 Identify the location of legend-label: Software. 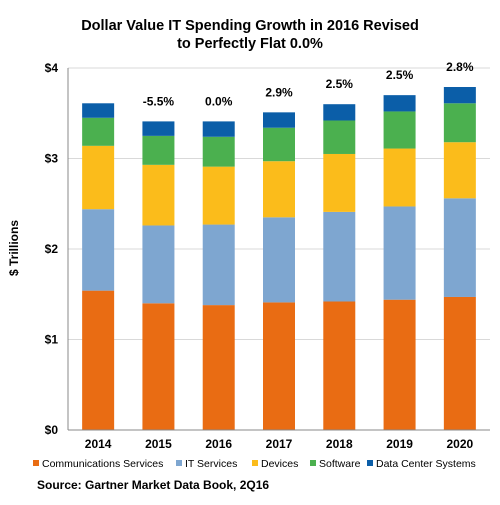
(340, 464).